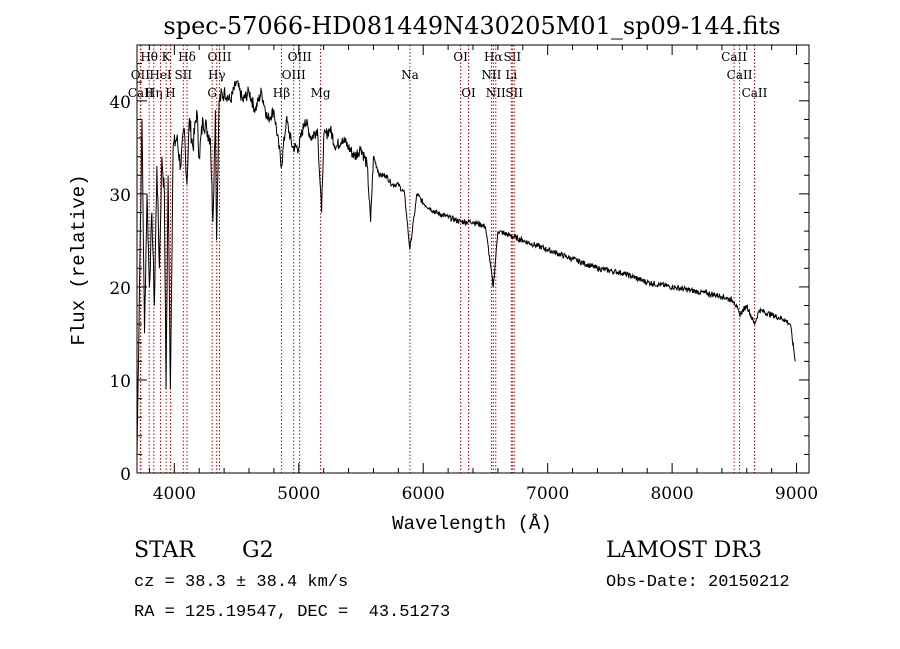 The width and height of the screenshot is (900, 649). Describe the element at coordinates (493, 57) in the screenshot. I see `line-label-19: Hα` at that location.